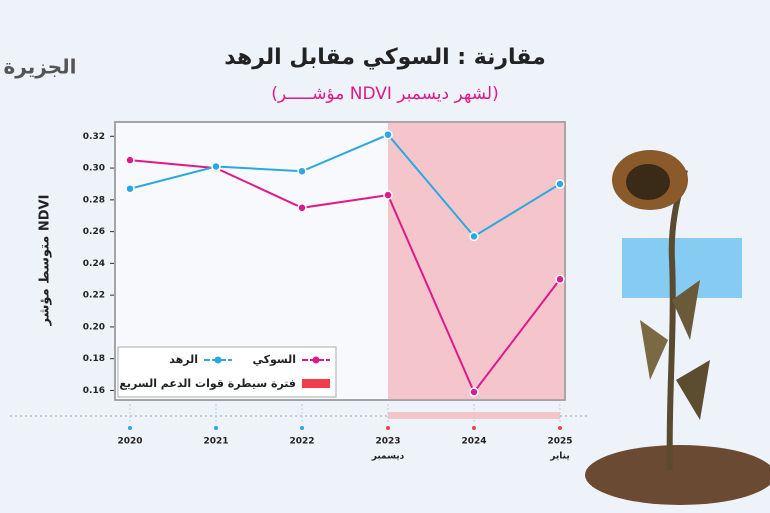  What do you see at coordinates (94, 264) in the screenshot?
I see `y-tick-label: 0.24` at bounding box center [94, 264].